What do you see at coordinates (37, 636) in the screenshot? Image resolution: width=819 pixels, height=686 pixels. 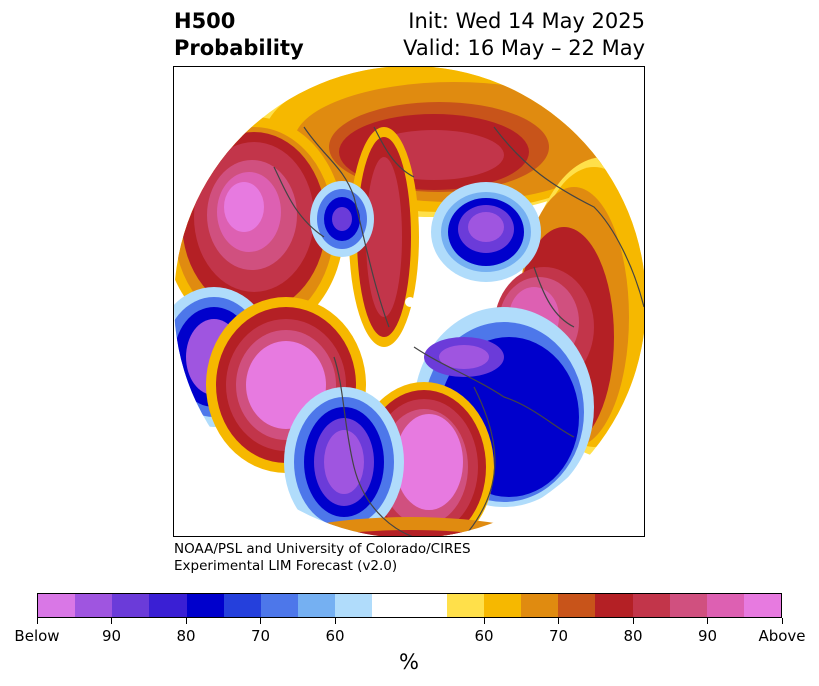 I see `colorbar-tick-label: Below` at bounding box center [37, 636].